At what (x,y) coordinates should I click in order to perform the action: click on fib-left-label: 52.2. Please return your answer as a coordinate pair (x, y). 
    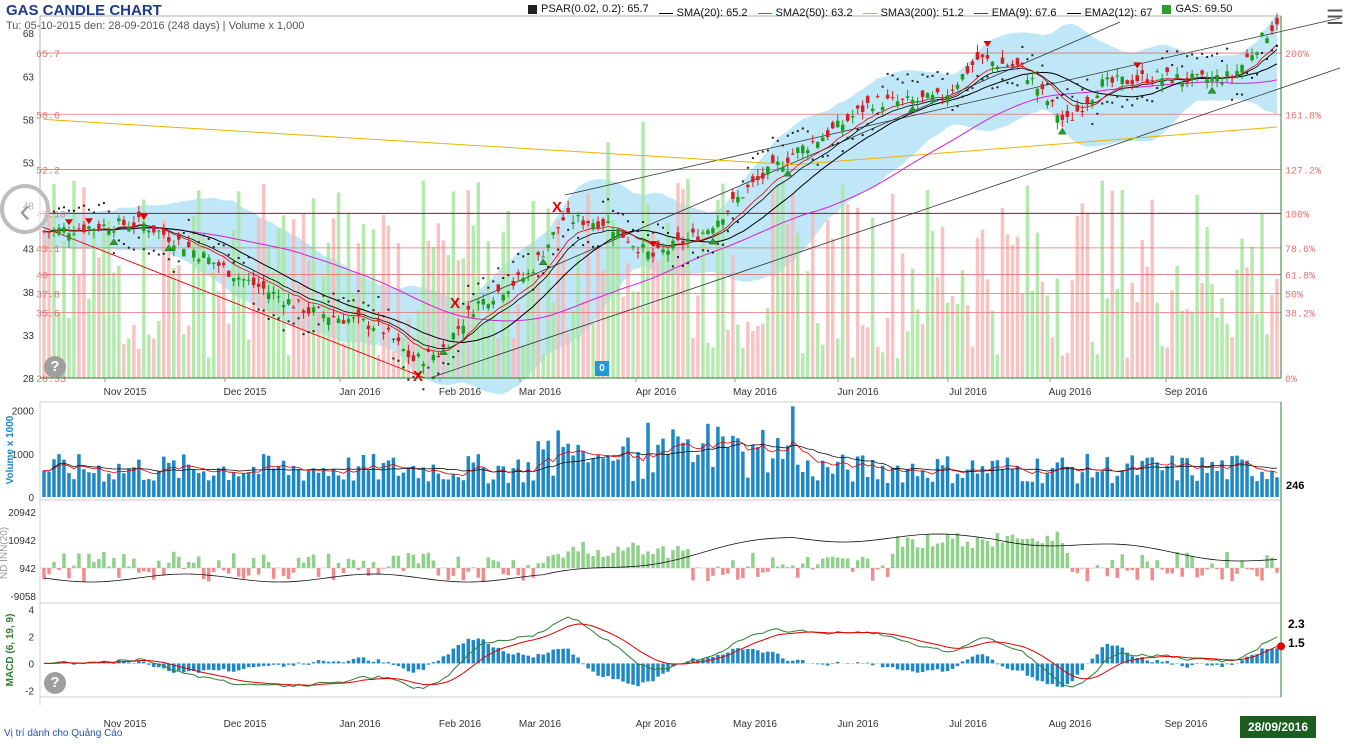
    Looking at the image, I should click on (48, 171).